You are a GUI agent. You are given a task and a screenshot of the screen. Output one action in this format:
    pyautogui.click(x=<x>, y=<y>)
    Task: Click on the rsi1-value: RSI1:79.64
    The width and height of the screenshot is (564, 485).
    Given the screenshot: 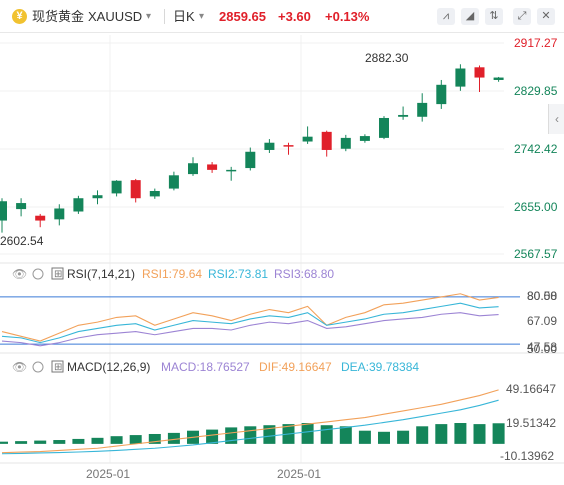 What is the action you would take?
    pyautogui.click(x=172, y=274)
    